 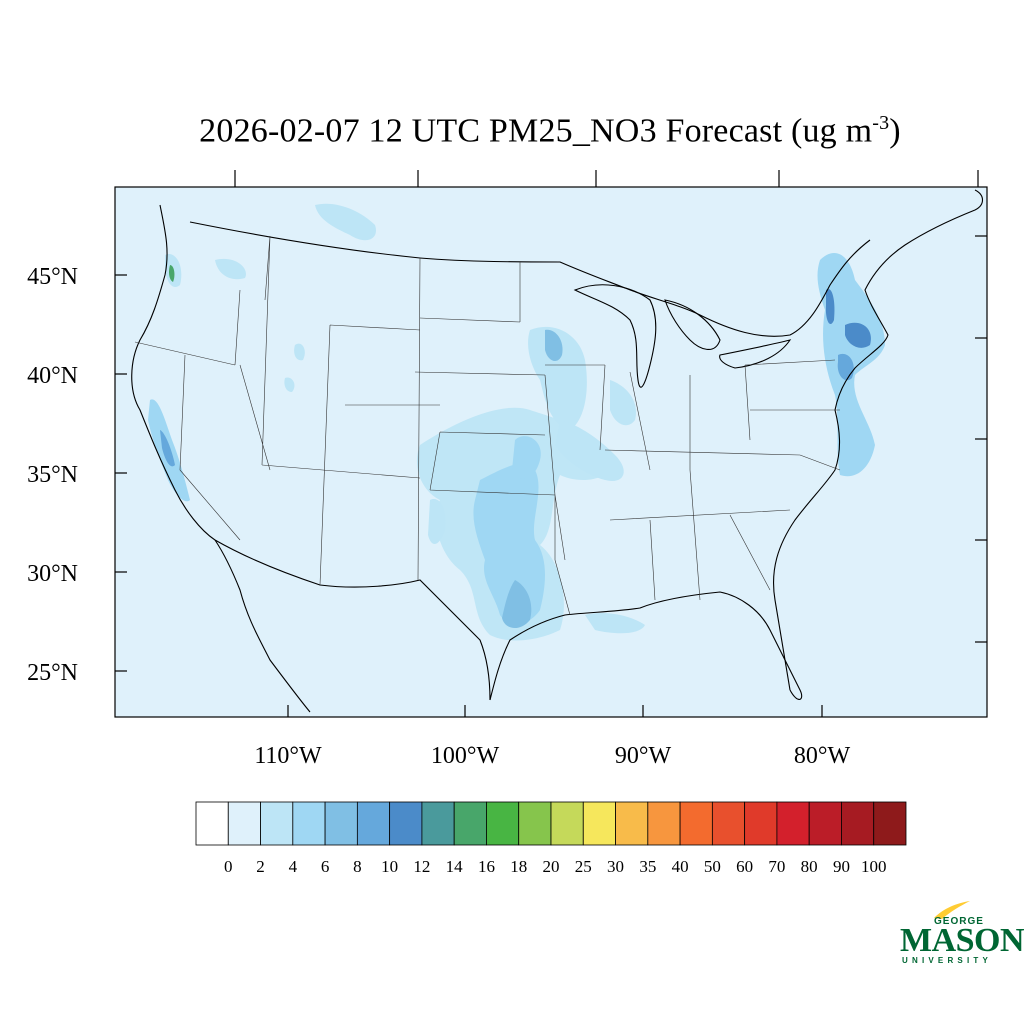 I want to click on colorbar-label: 35, so click(x=647, y=866).